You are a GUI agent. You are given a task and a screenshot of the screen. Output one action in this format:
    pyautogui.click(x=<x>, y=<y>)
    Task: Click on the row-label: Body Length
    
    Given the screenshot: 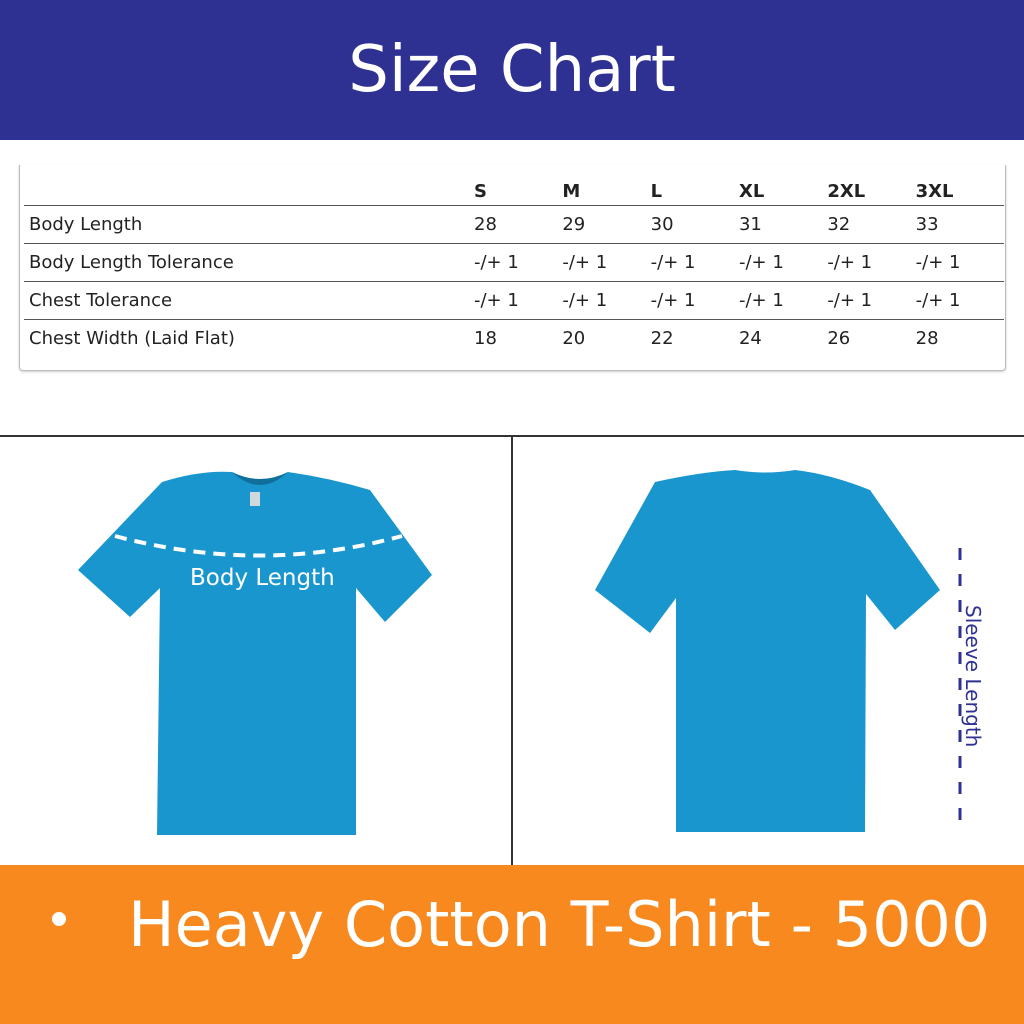 What is the action you would take?
    pyautogui.click(x=249, y=224)
    